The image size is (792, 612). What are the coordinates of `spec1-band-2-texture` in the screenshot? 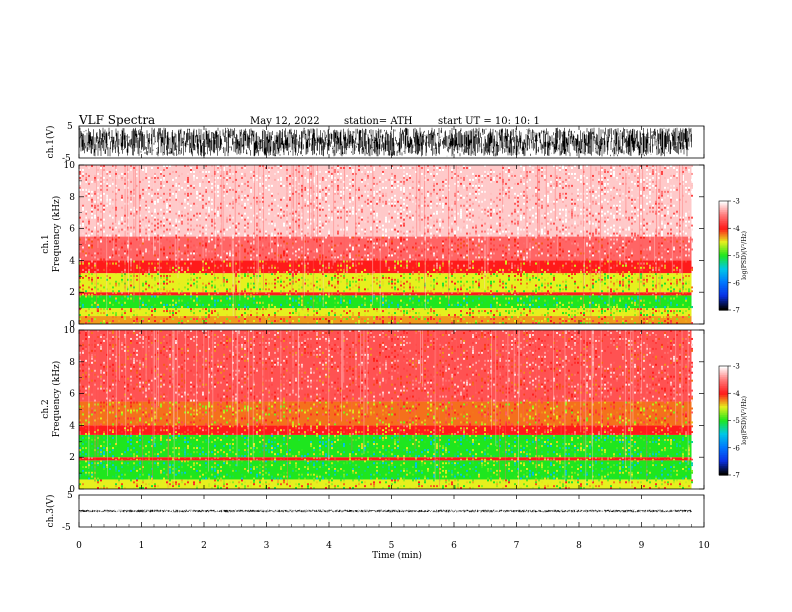 It's located at (386, 302).